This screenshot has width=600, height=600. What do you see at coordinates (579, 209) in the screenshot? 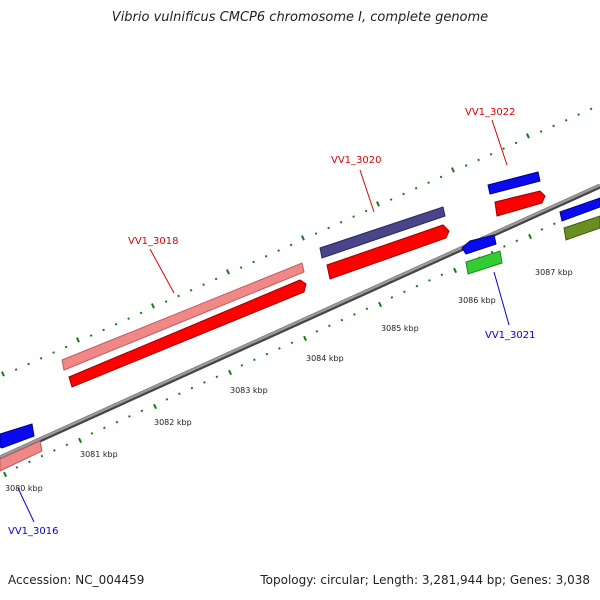
I see `feature-cog-right-edge` at bounding box center [579, 209].